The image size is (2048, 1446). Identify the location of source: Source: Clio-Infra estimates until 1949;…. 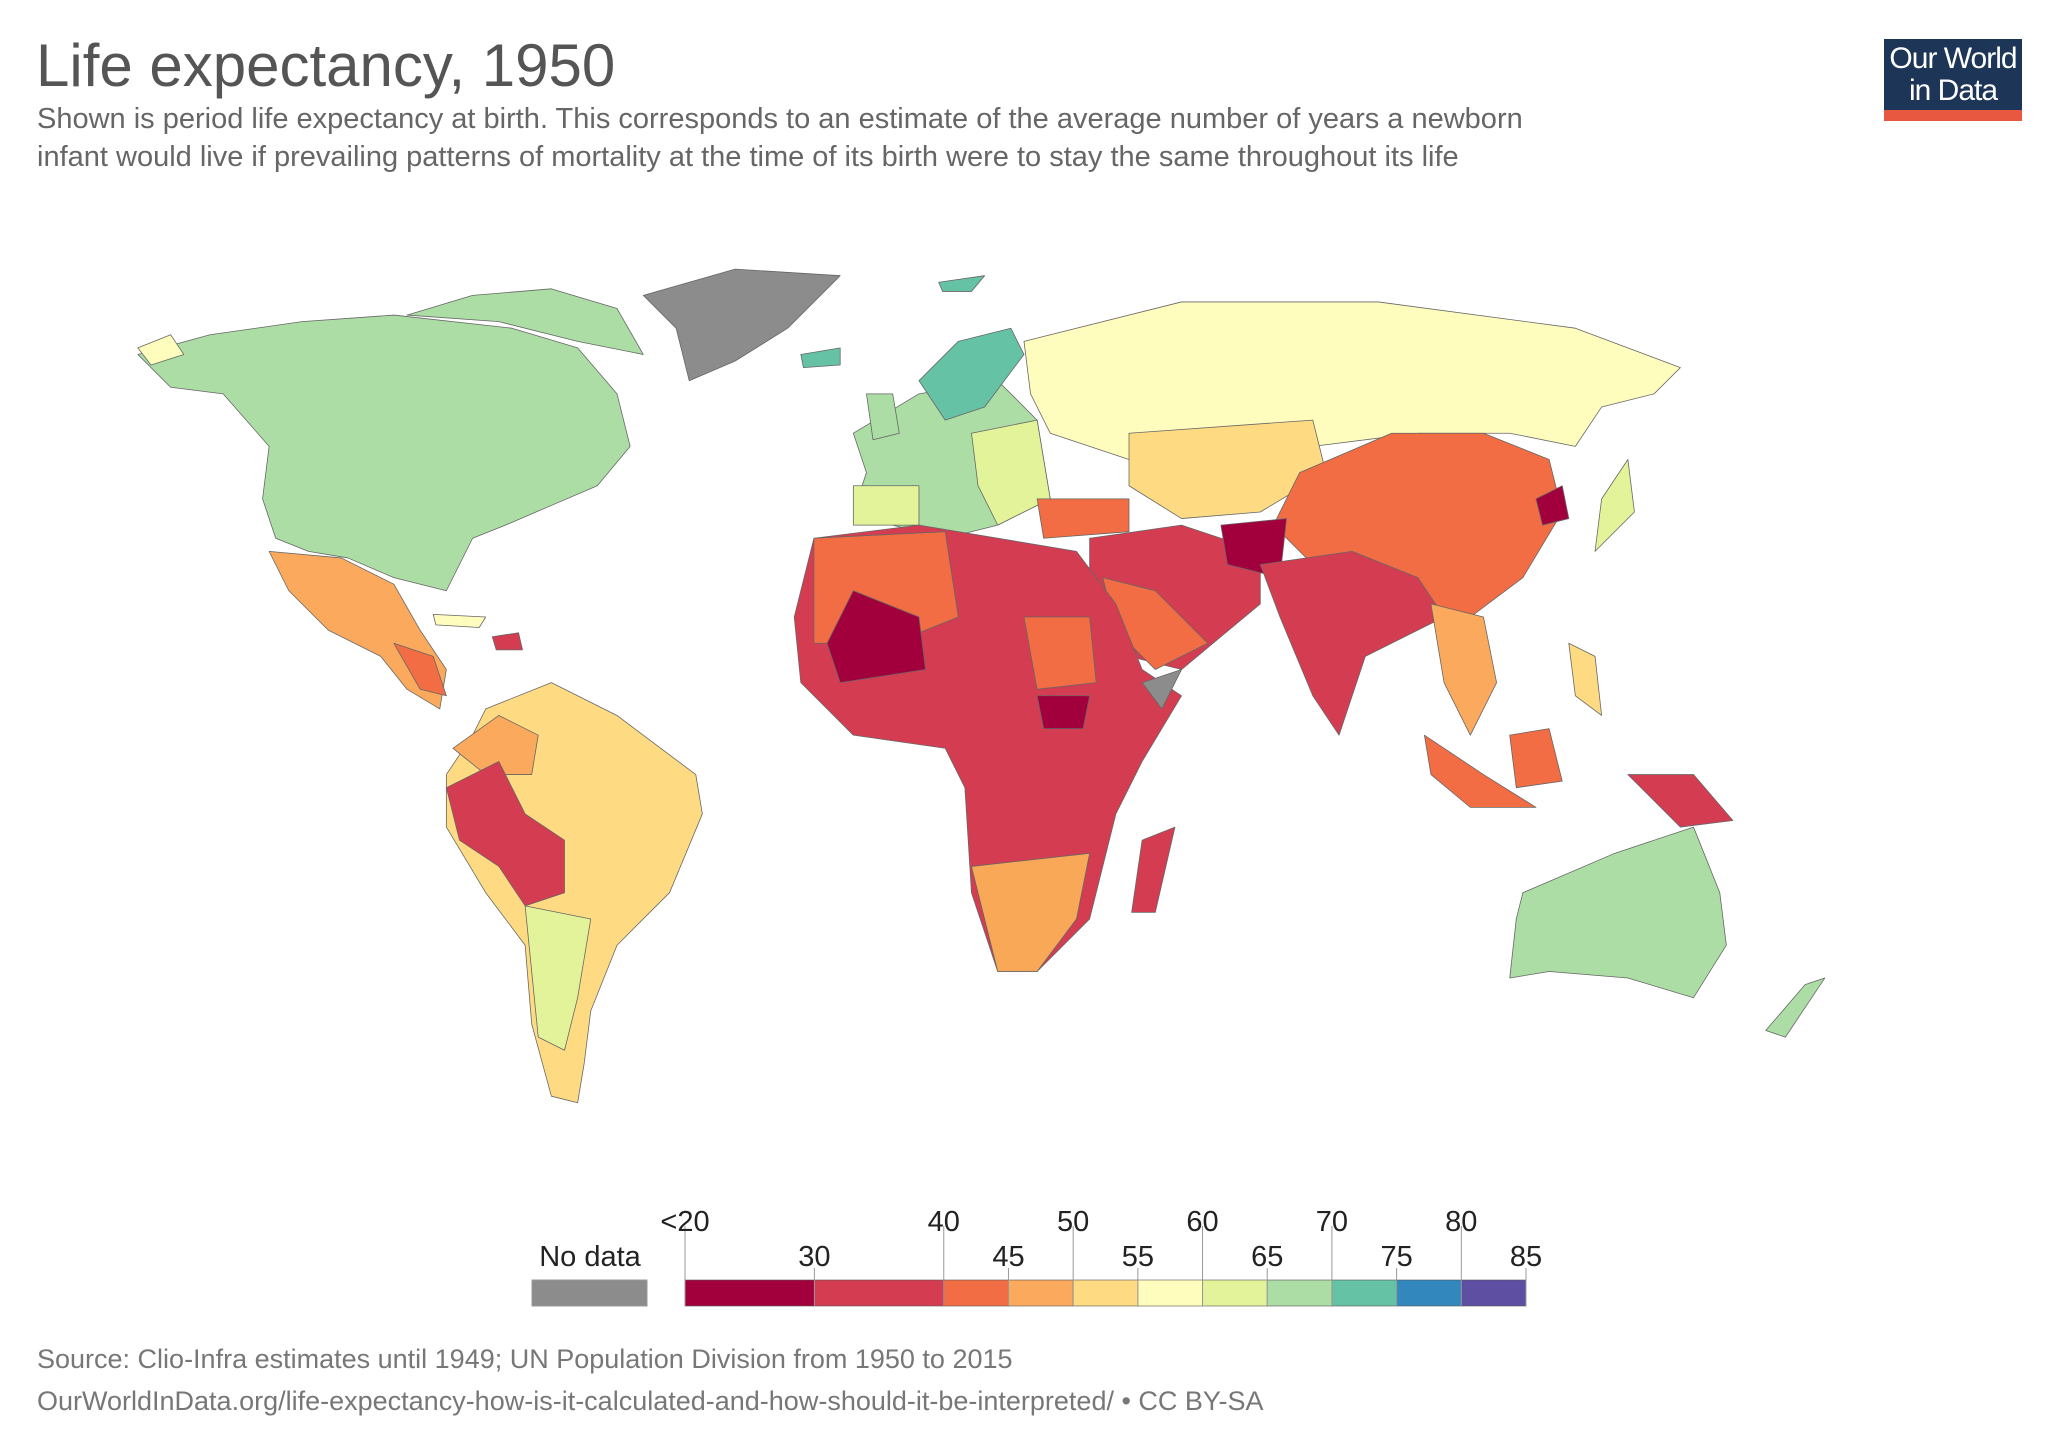
(525, 1359).